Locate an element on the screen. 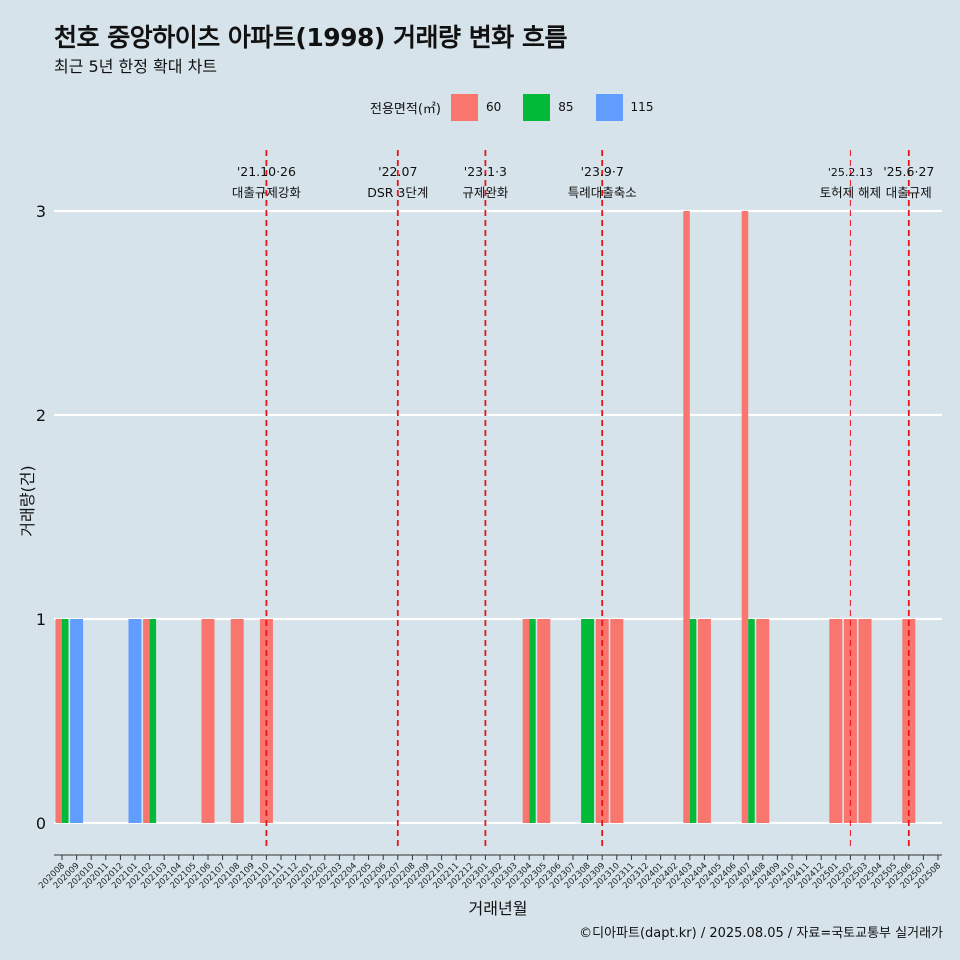 This screenshot has width=960, height=960. legend-title: 전용면적(㎡) is located at coordinates (405, 109).